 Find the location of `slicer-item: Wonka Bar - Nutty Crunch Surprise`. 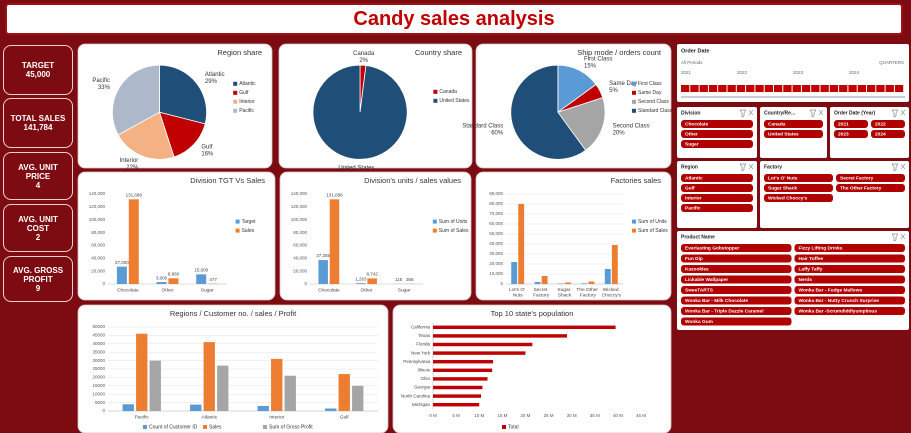

slicer-item: Wonka Bar - Nutty Crunch Surprise is located at coordinates (839, 301).